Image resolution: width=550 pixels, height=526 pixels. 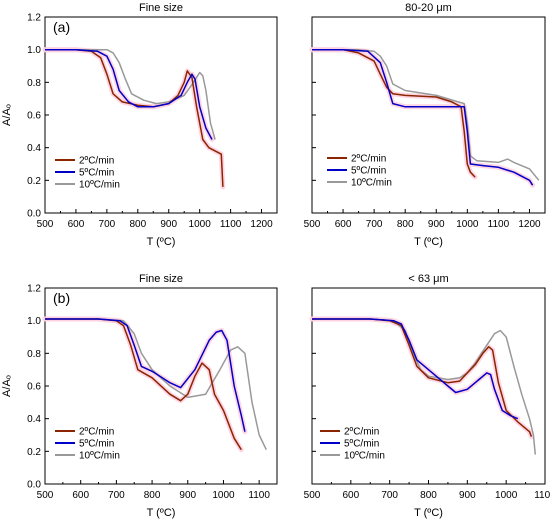 What do you see at coordinates (428, 279) in the screenshot?
I see `chart-title: < 63 μm` at bounding box center [428, 279].